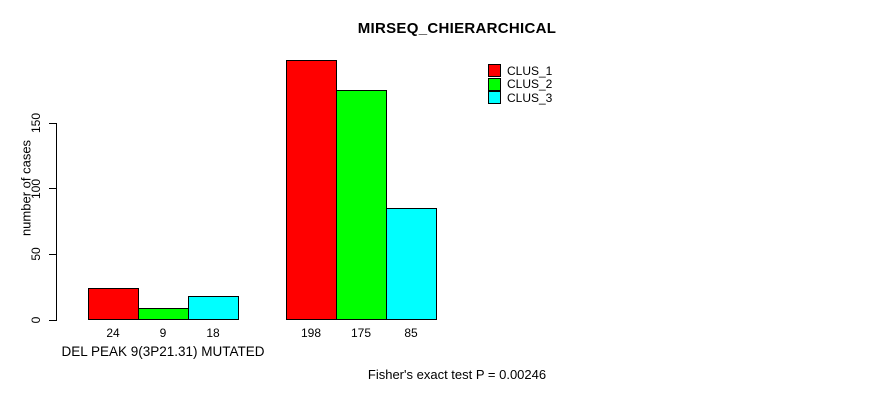  I want to click on bar-value-label: 18, so click(213, 333).